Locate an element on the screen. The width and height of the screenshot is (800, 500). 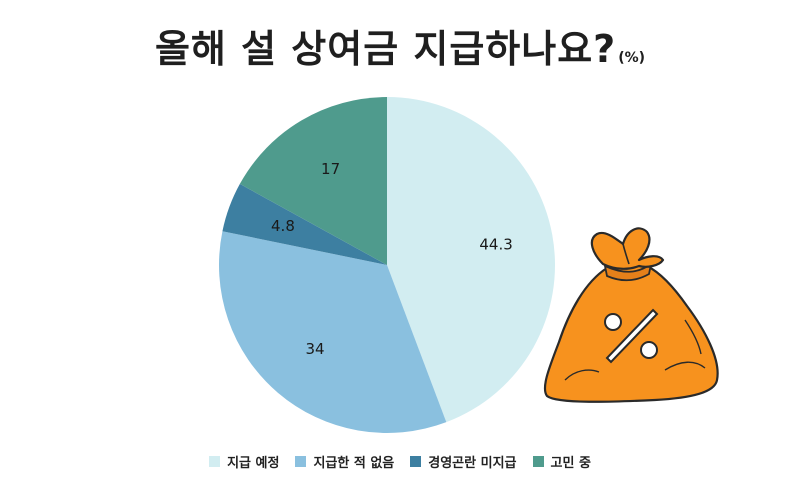
percent-slash is located at coordinates (632, 336).